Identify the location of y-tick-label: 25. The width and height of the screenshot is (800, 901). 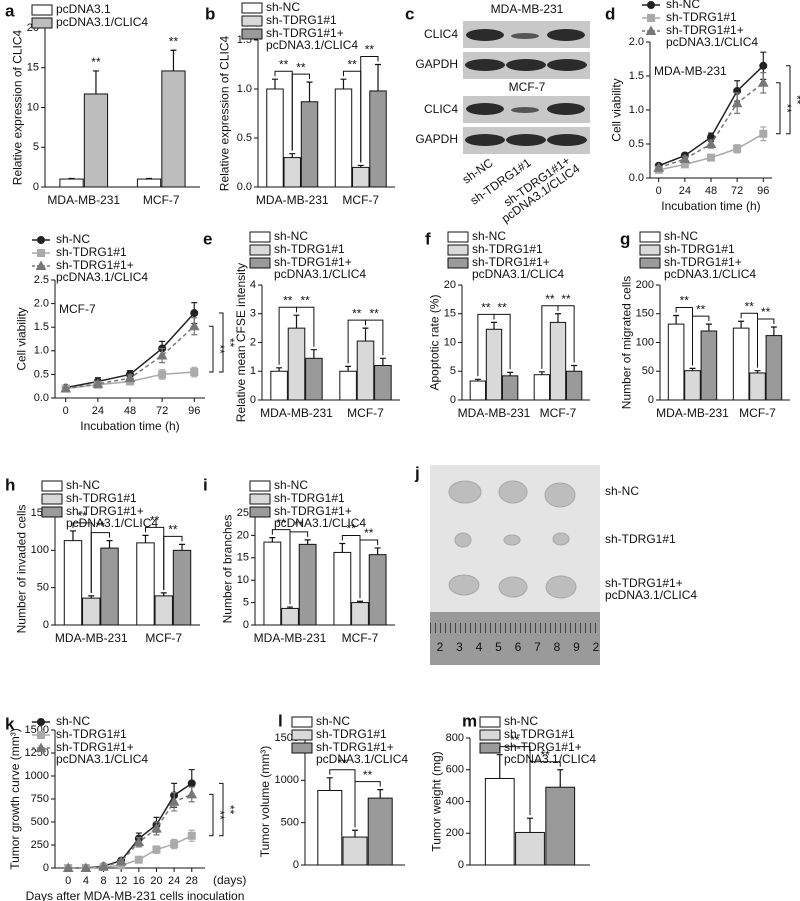
(243, 513).